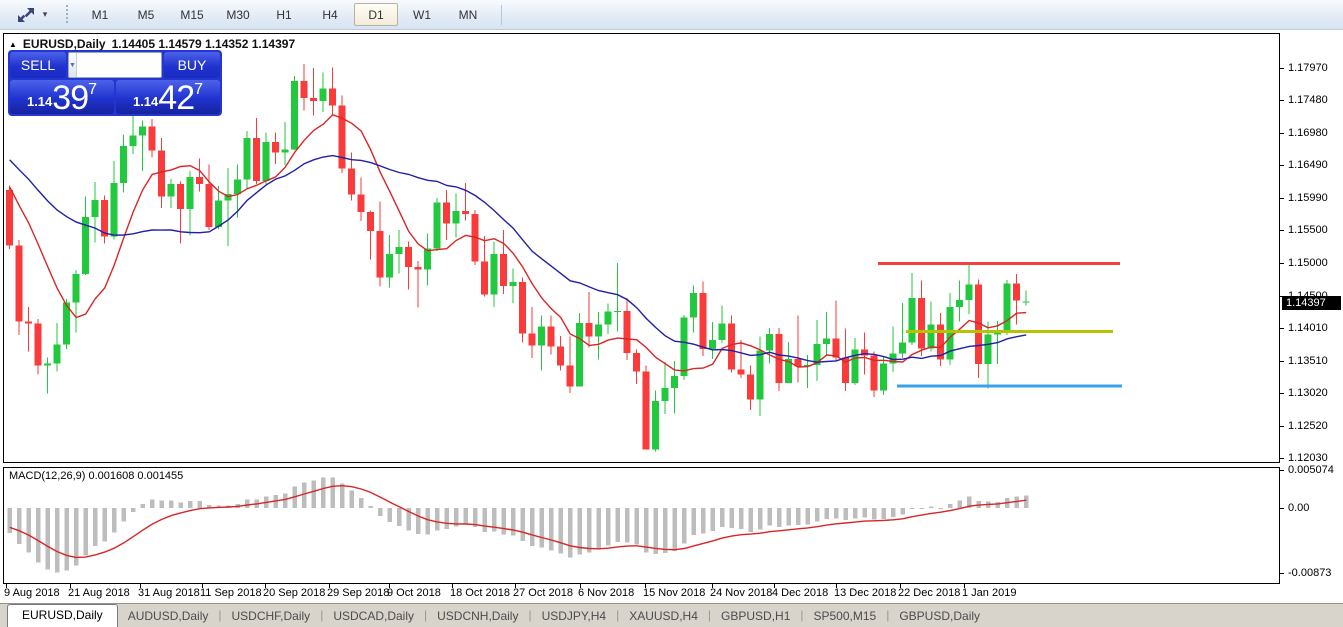 The image size is (1343, 627). Describe the element at coordinates (376, 14) in the screenshot. I see `timeframe-button-d1: D1` at that location.